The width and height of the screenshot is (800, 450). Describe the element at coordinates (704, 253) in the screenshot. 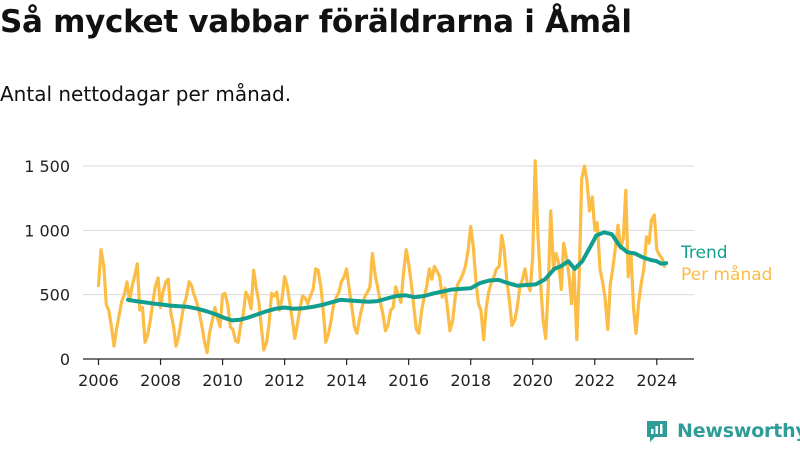

I see `legend-label-trend: Trend` at that location.